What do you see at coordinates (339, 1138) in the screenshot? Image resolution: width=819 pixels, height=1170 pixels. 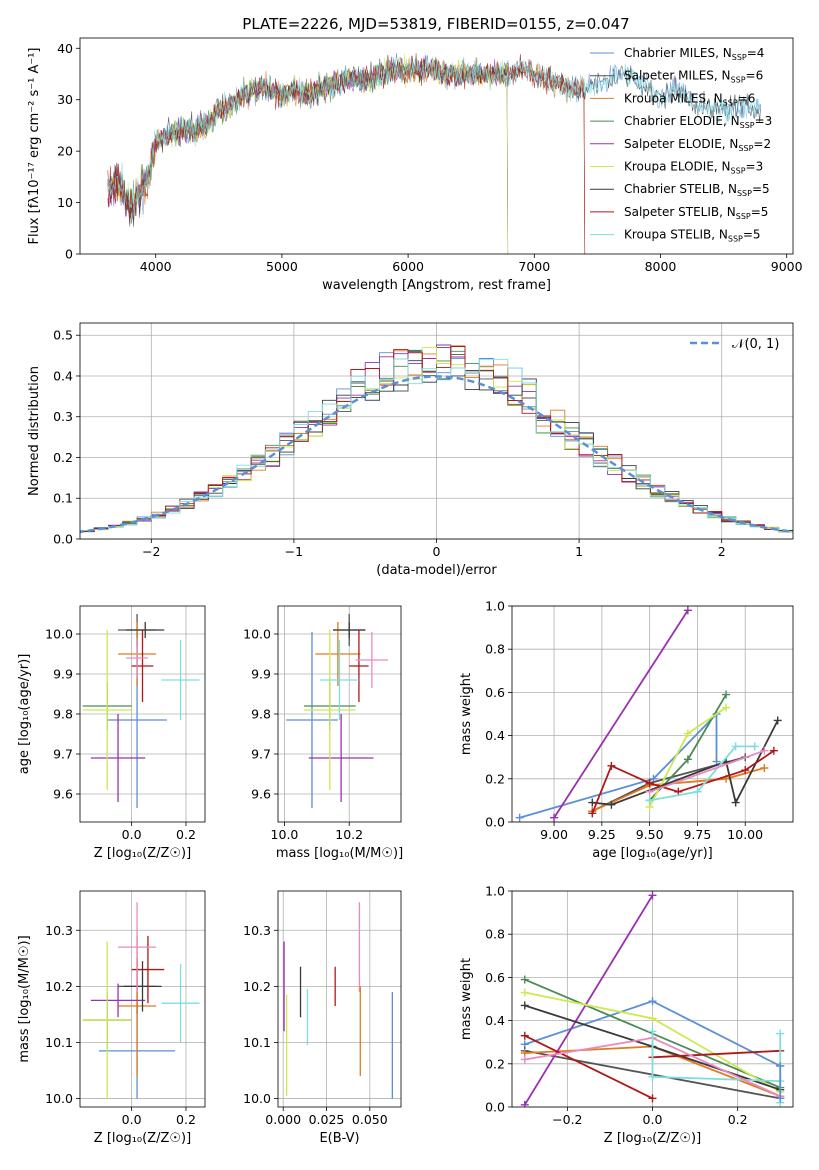 I see `x-axis-label: E(B-V)` at bounding box center [339, 1138].